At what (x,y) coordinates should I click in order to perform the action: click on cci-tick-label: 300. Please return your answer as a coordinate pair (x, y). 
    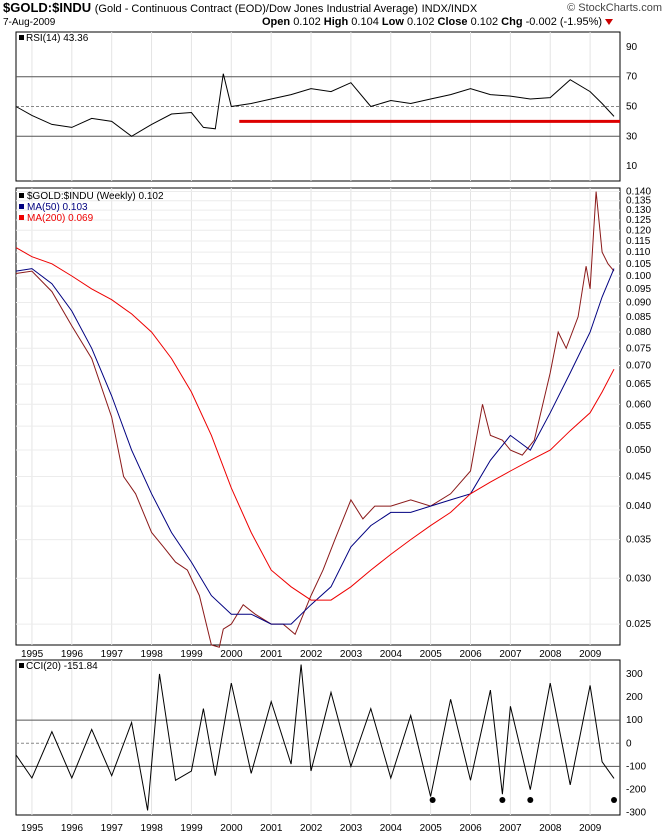
    Looking at the image, I should click on (634, 674).